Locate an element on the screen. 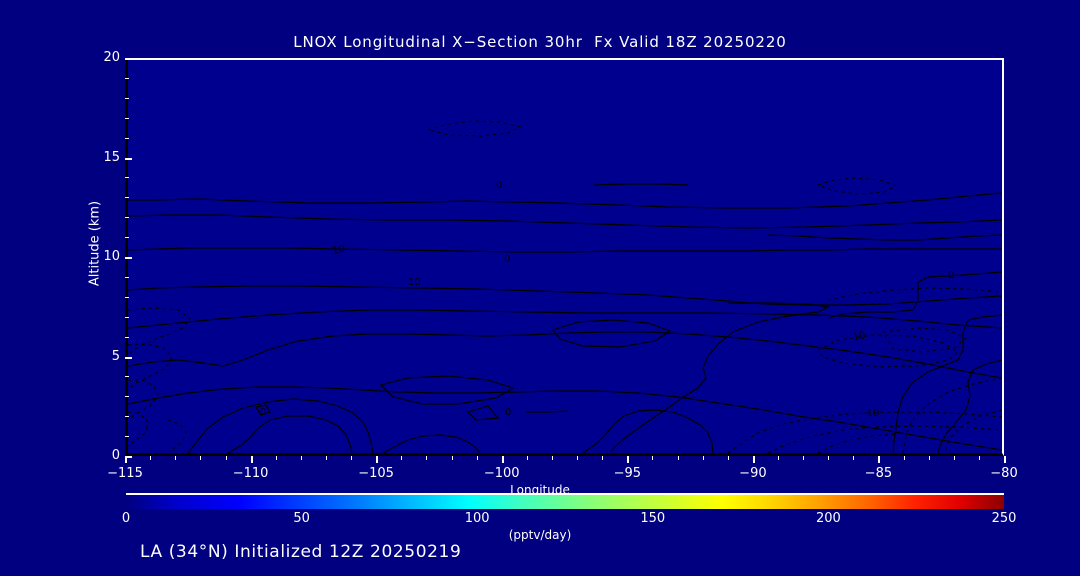 This screenshot has height=576, width=1080. x-axis-tick-label: −105 is located at coordinates (376, 473).